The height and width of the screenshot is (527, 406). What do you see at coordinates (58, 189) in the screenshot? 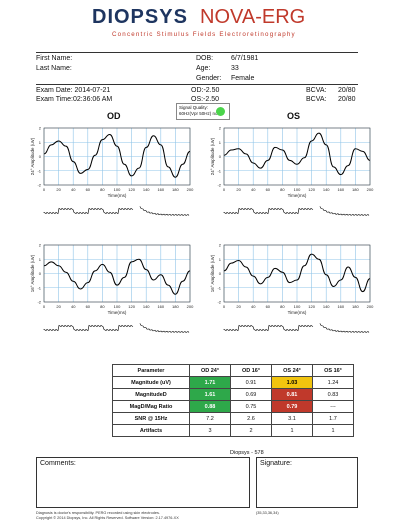
I see `x-tick-label: 20` at bounding box center [58, 189].